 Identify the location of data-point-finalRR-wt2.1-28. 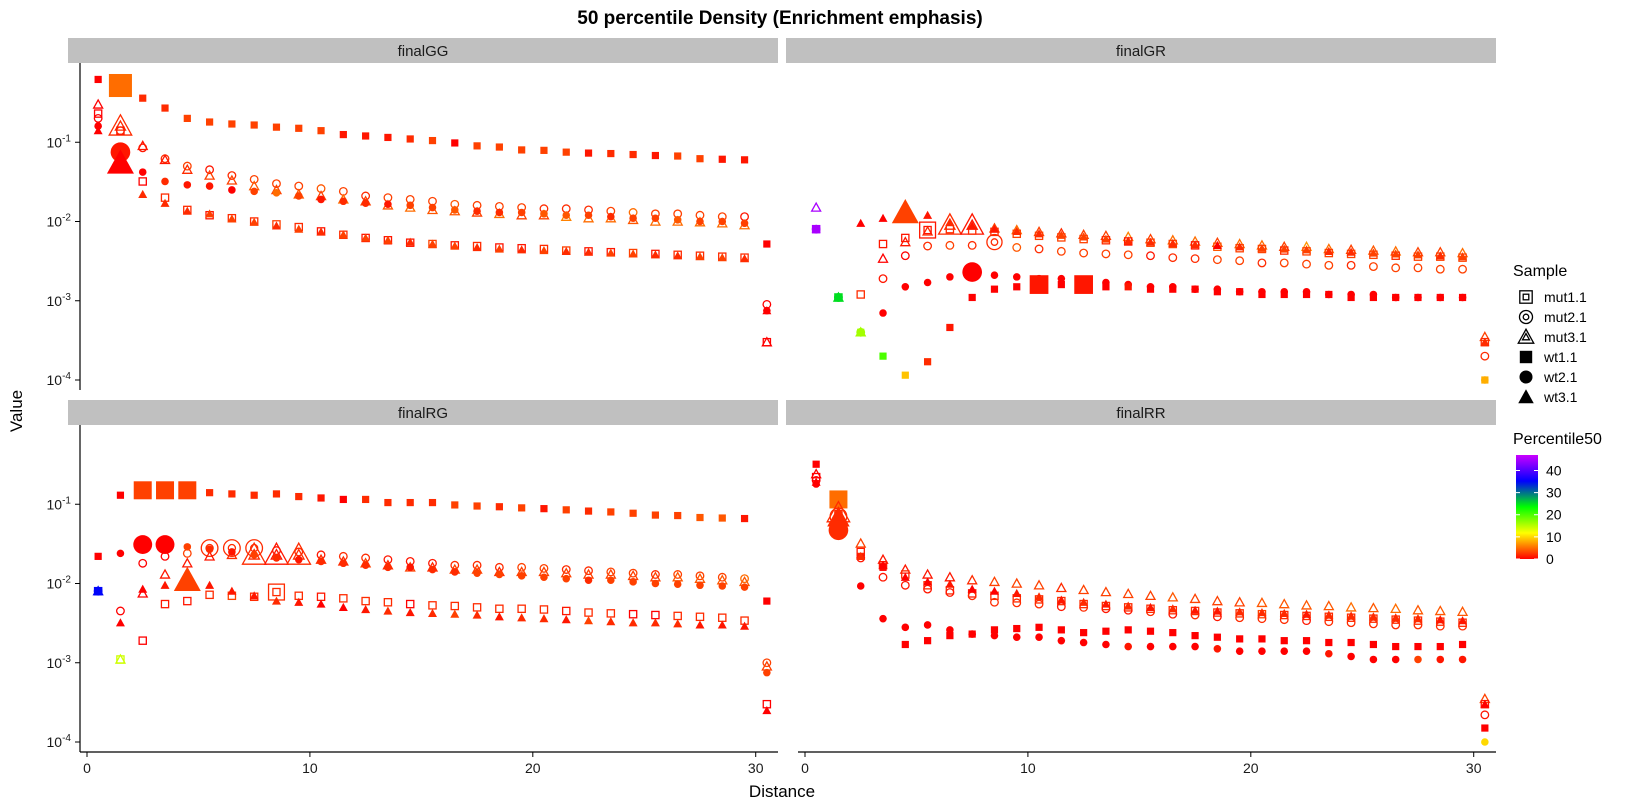
(1440, 659).